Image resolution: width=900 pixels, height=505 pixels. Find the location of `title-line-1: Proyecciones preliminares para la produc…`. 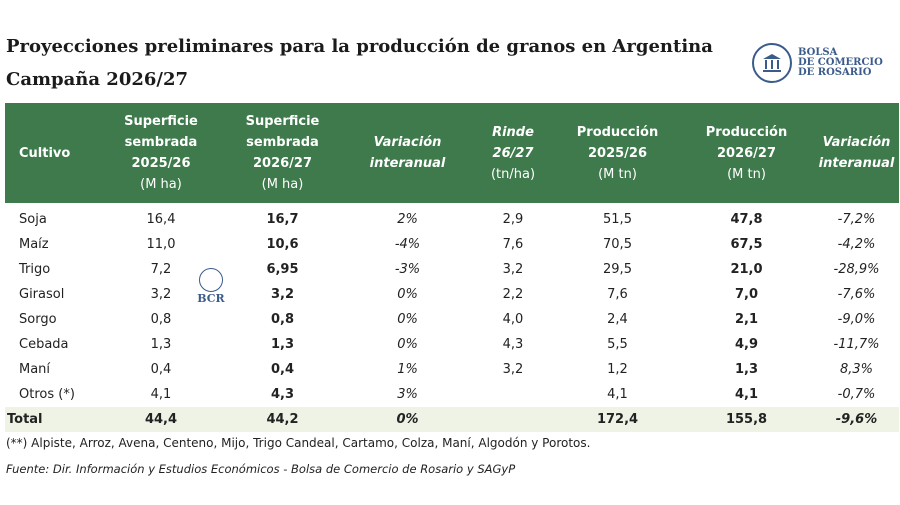

title-line-1: Proyecciones preliminares para la produc… is located at coordinates (359, 46).